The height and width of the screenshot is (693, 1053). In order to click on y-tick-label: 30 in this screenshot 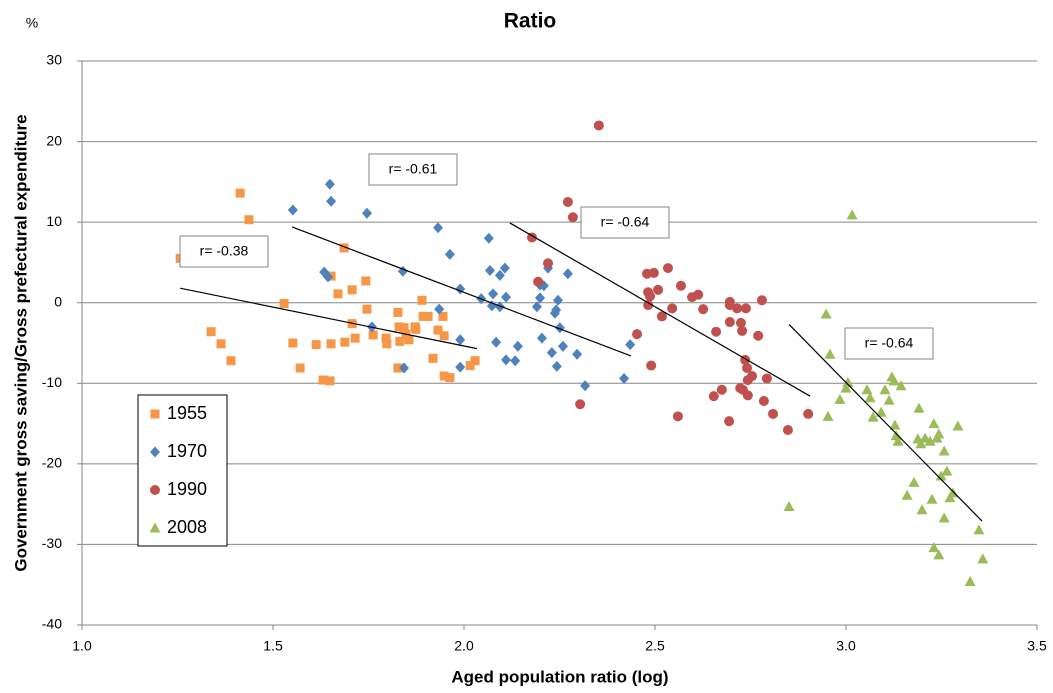, I will do `click(54, 60)`.